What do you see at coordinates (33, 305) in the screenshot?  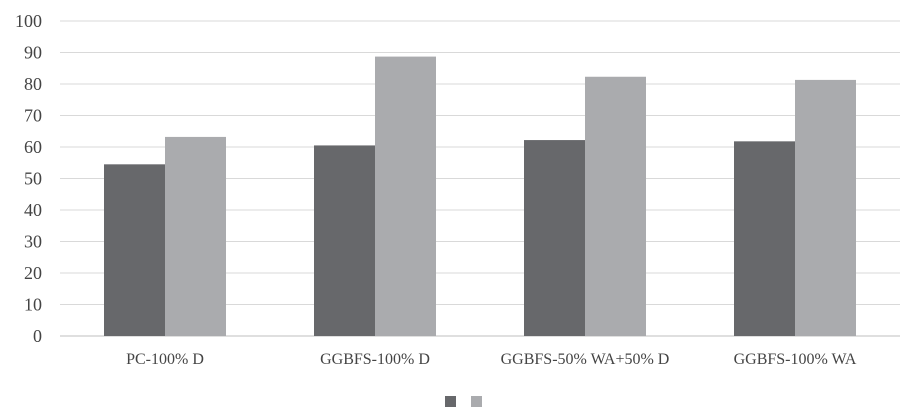 I see `y-tick-label: 10` at bounding box center [33, 305].